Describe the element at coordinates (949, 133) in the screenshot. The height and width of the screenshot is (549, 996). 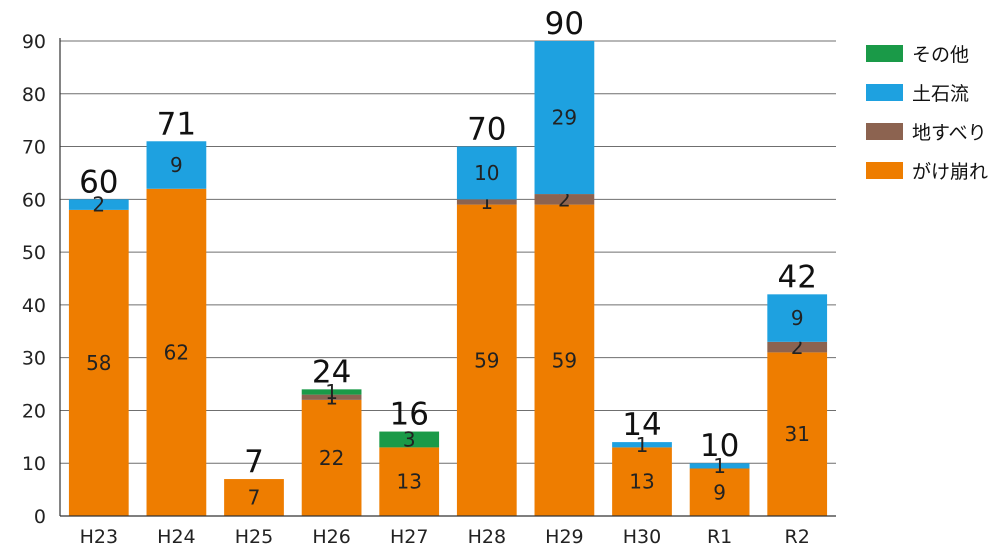
I see `legend-label: 地すべり` at that location.